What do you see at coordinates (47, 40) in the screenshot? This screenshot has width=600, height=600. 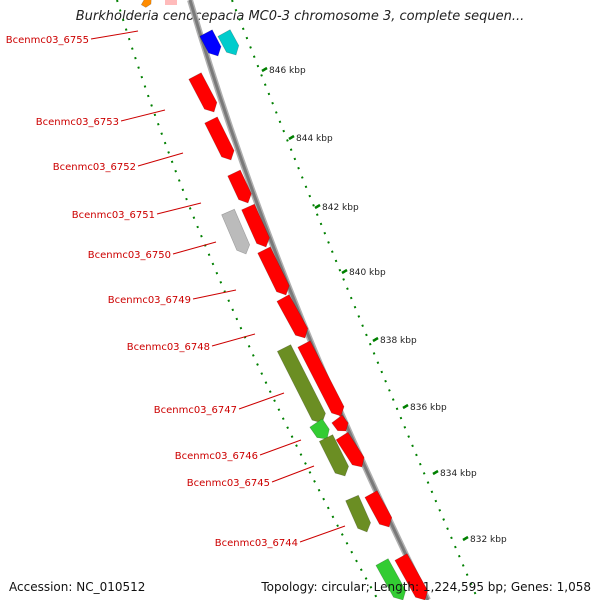 I see `gene-label: Bcenmc03_6755` at bounding box center [47, 40].